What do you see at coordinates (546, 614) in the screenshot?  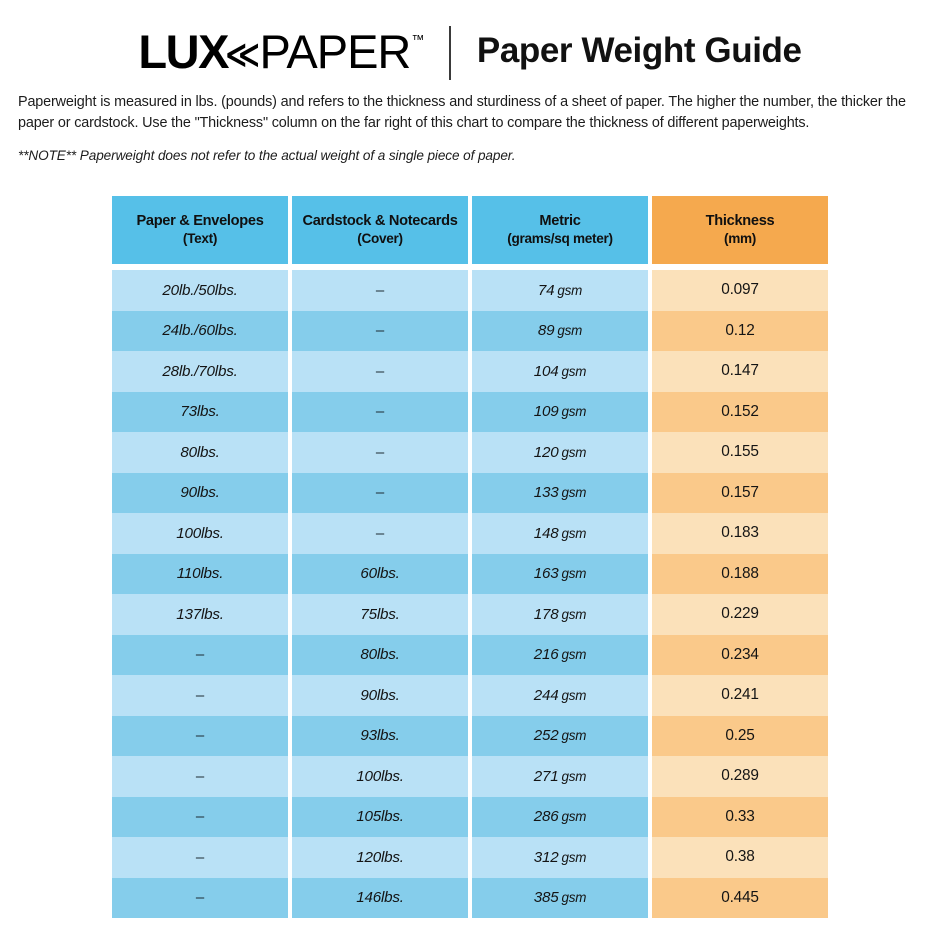 I see `metric-value: 178` at bounding box center [546, 614].